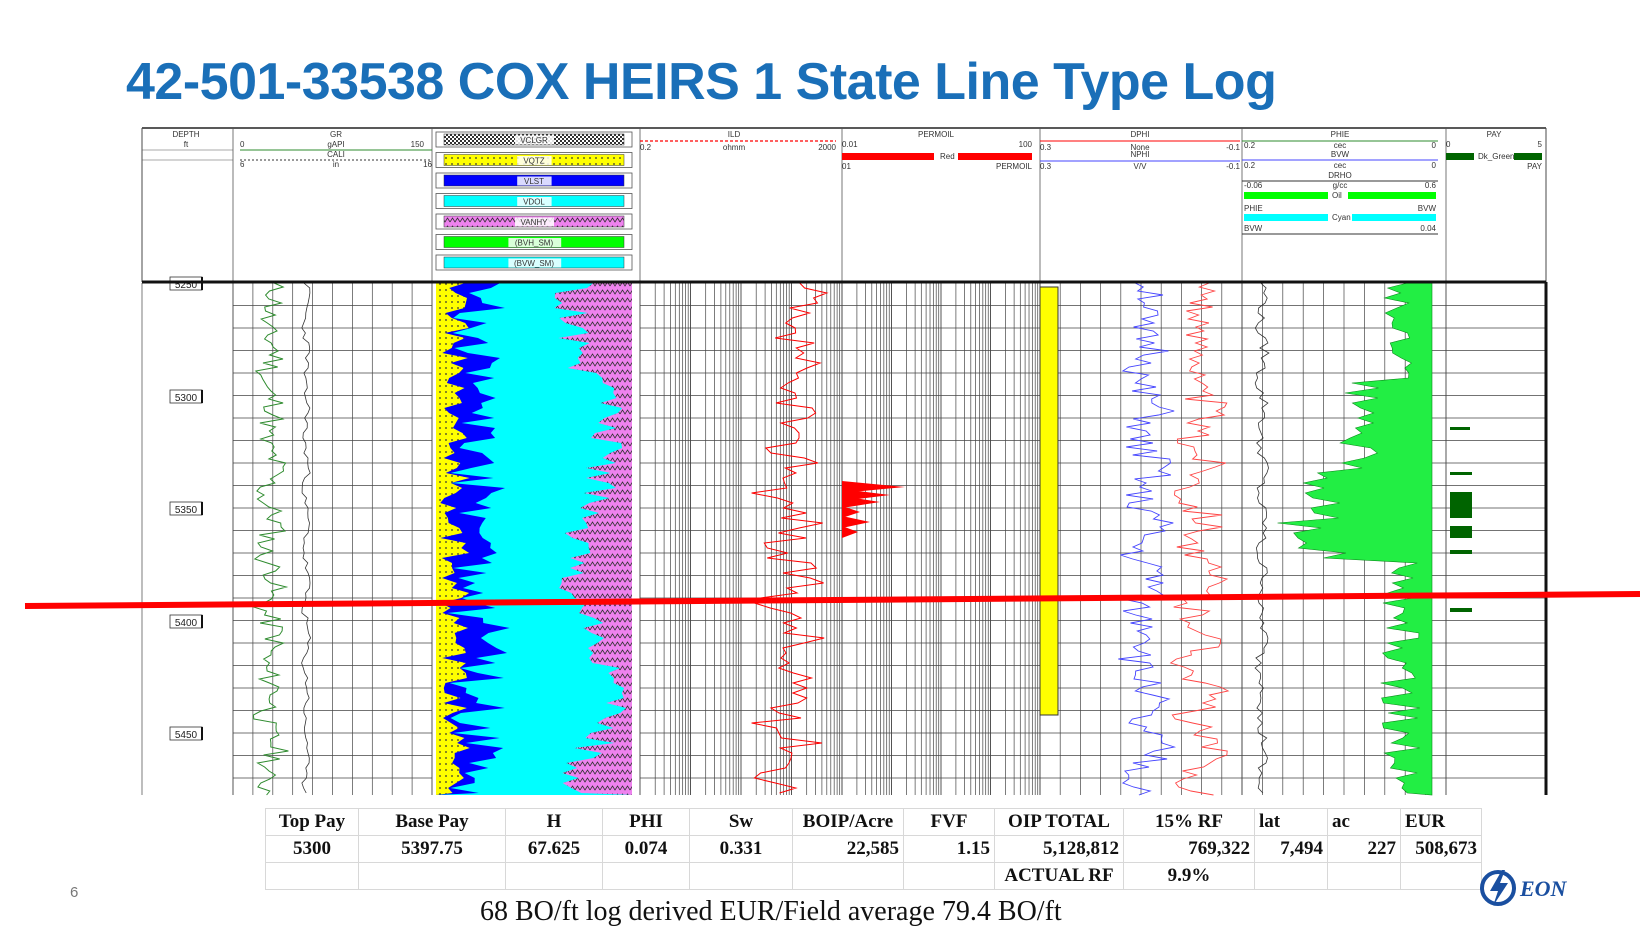 The width and height of the screenshot is (1650, 946). I want to click on phie-bvw-left: PHIE, so click(1253, 208).